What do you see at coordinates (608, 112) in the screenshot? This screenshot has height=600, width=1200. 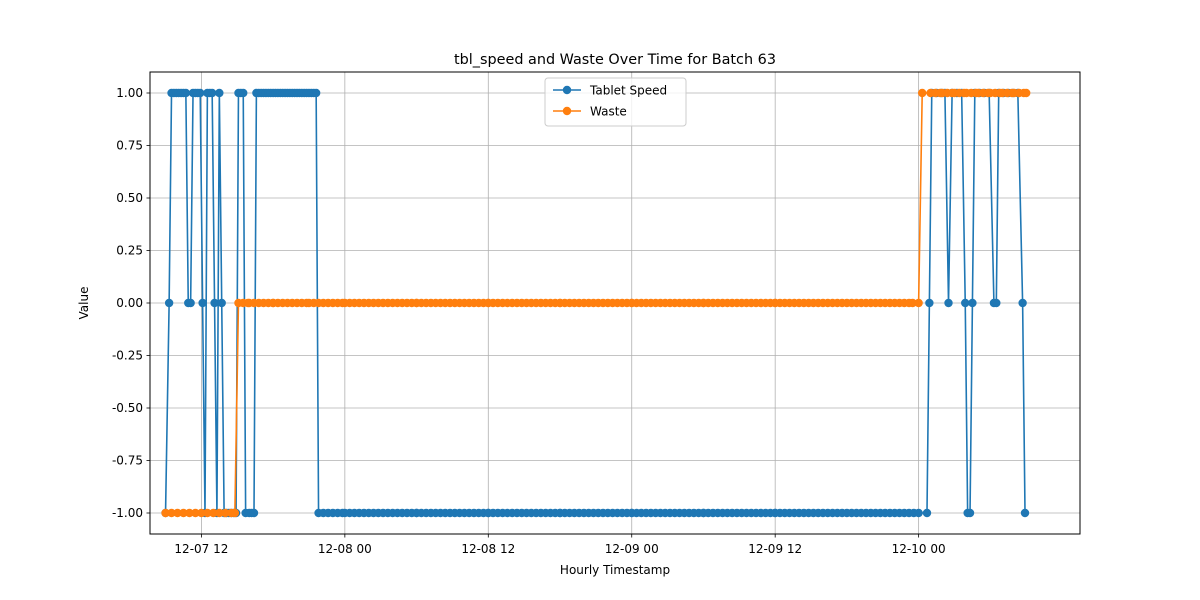 I see `legend-label: Waste` at bounding box center [608, 112].